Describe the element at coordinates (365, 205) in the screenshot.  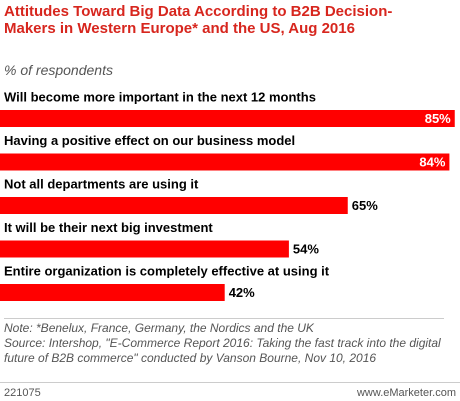
I see `value-label: 65%` at that location.